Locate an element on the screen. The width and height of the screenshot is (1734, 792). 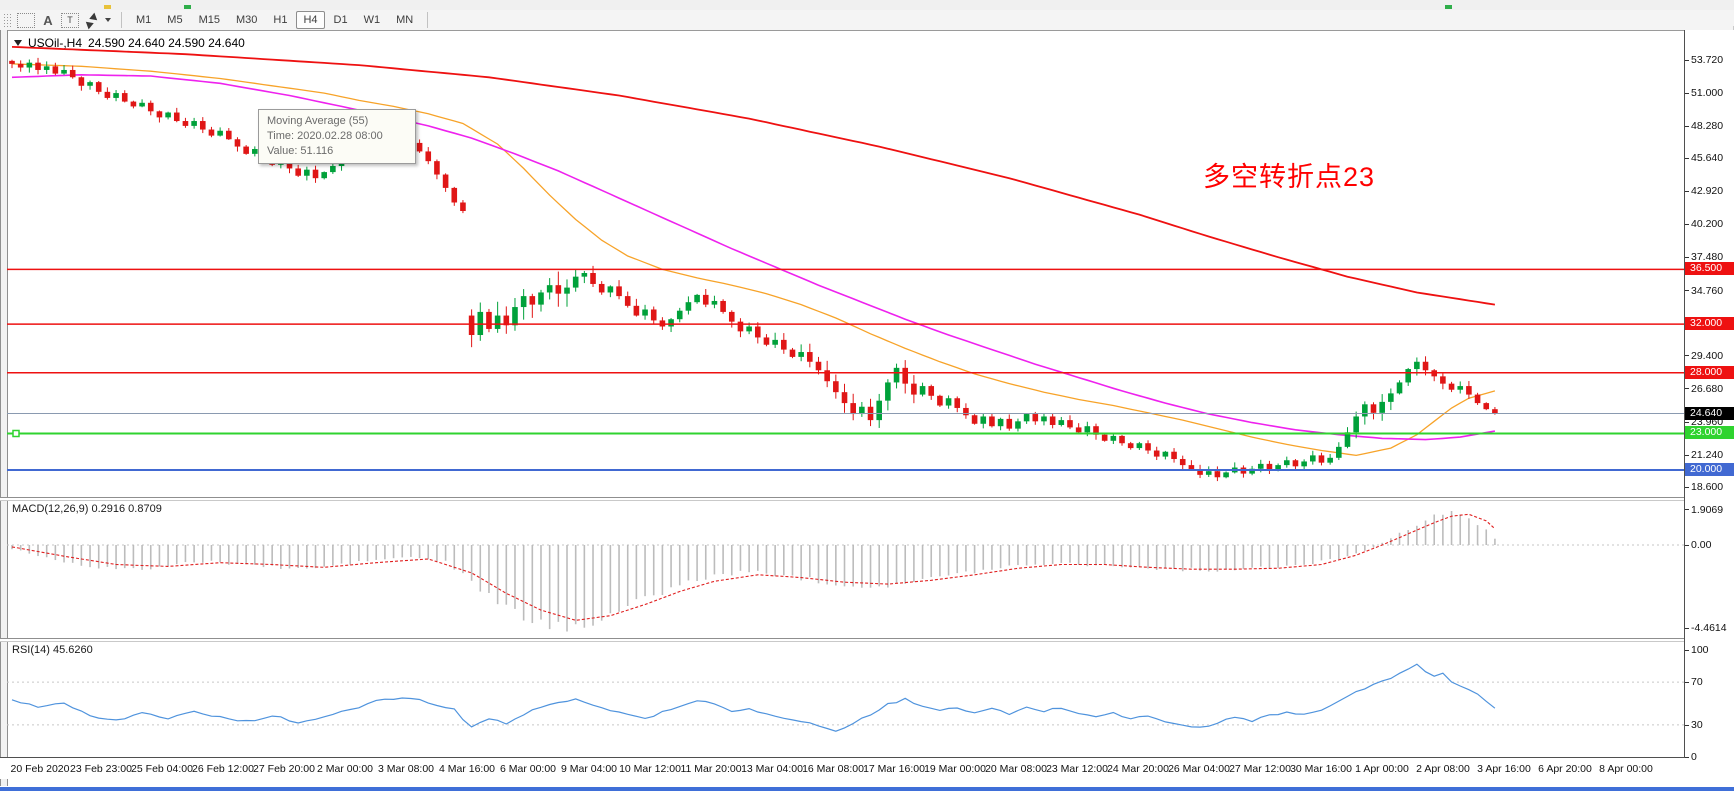
date-label: 2 Mar 00:00 is located at coordinates (345, 769).